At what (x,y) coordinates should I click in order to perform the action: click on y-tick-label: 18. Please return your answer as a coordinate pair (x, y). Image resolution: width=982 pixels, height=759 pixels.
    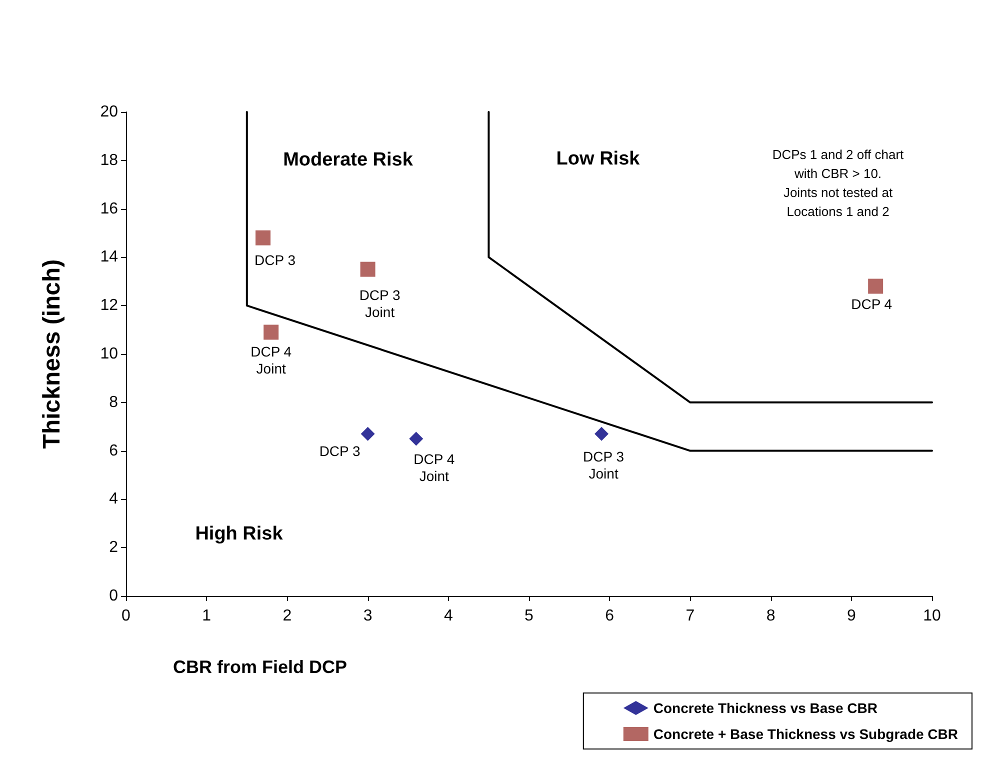
    Looking at the image, I should click on (109, 160).